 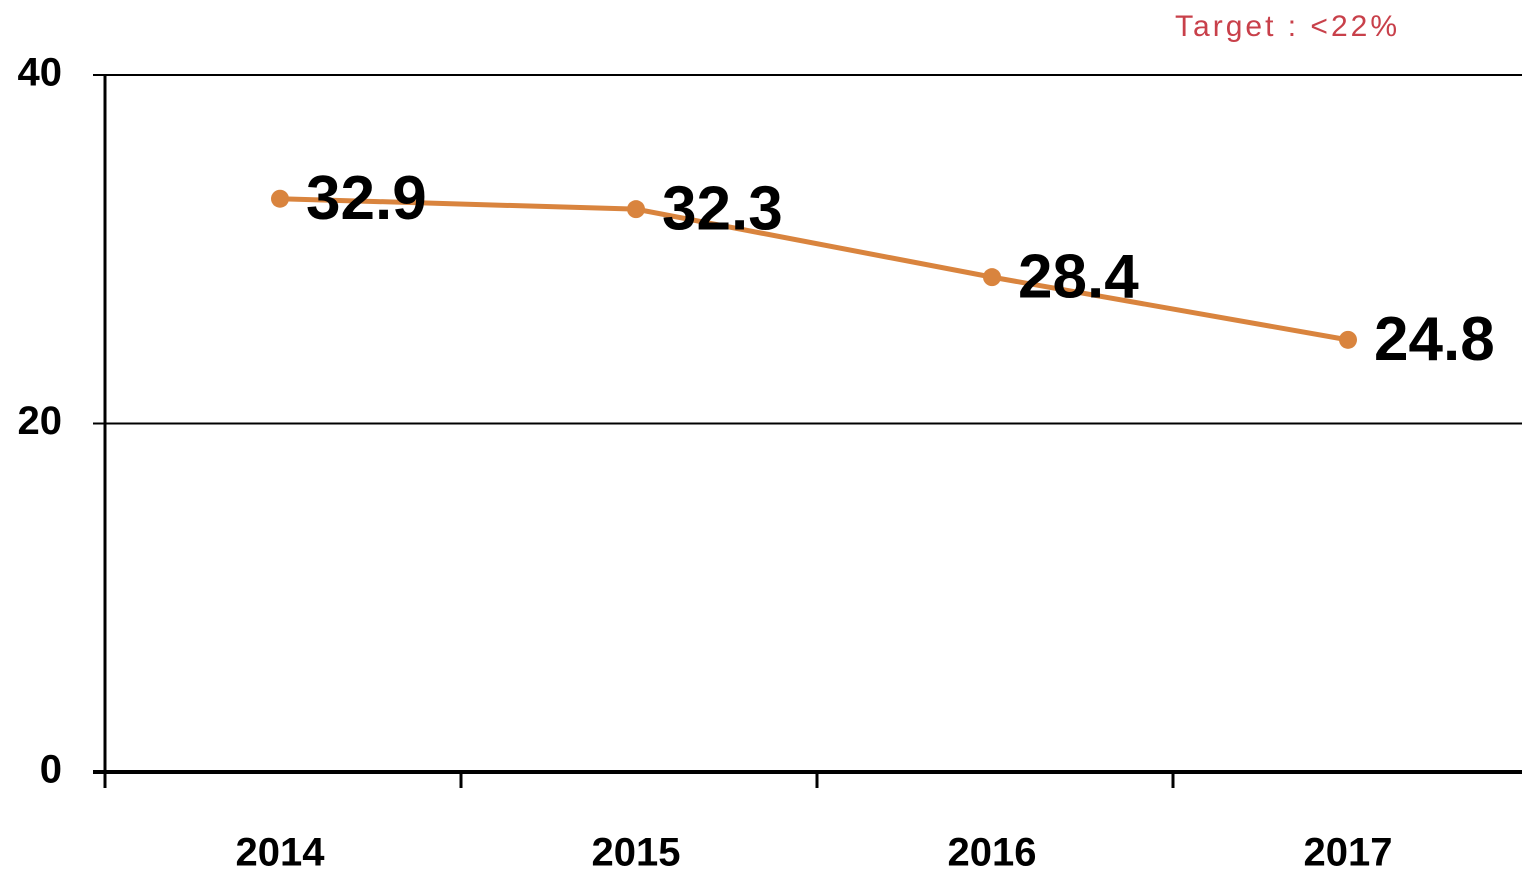 What do you see at coordinates (992, 853) in the screenshot?
I see `x-tick-label: 2016` at bounding box center [992, 853].